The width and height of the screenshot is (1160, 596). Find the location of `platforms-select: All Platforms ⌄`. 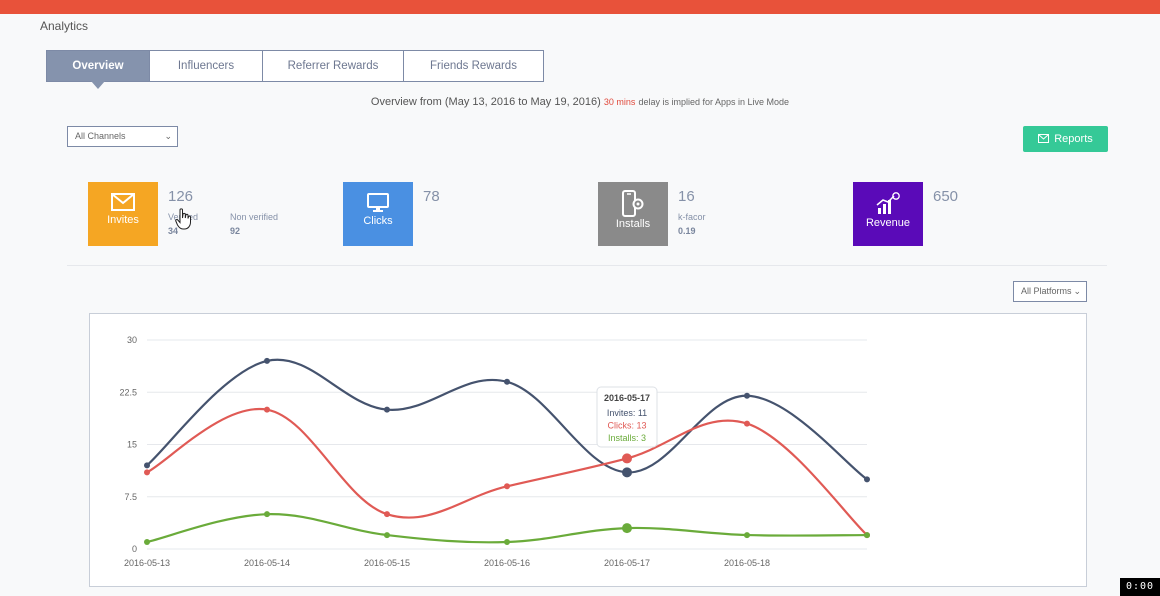

platforms-select: All Platforms ⌄ is located at coordinates (1050, 291).